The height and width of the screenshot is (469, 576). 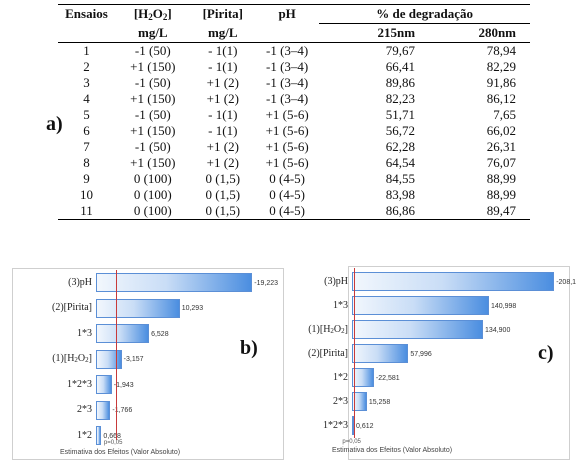 What do you see at coordinates (503, 306) in the screenshot?
I see `bar-value-label: 140,998` at bounding box center [503, 306].